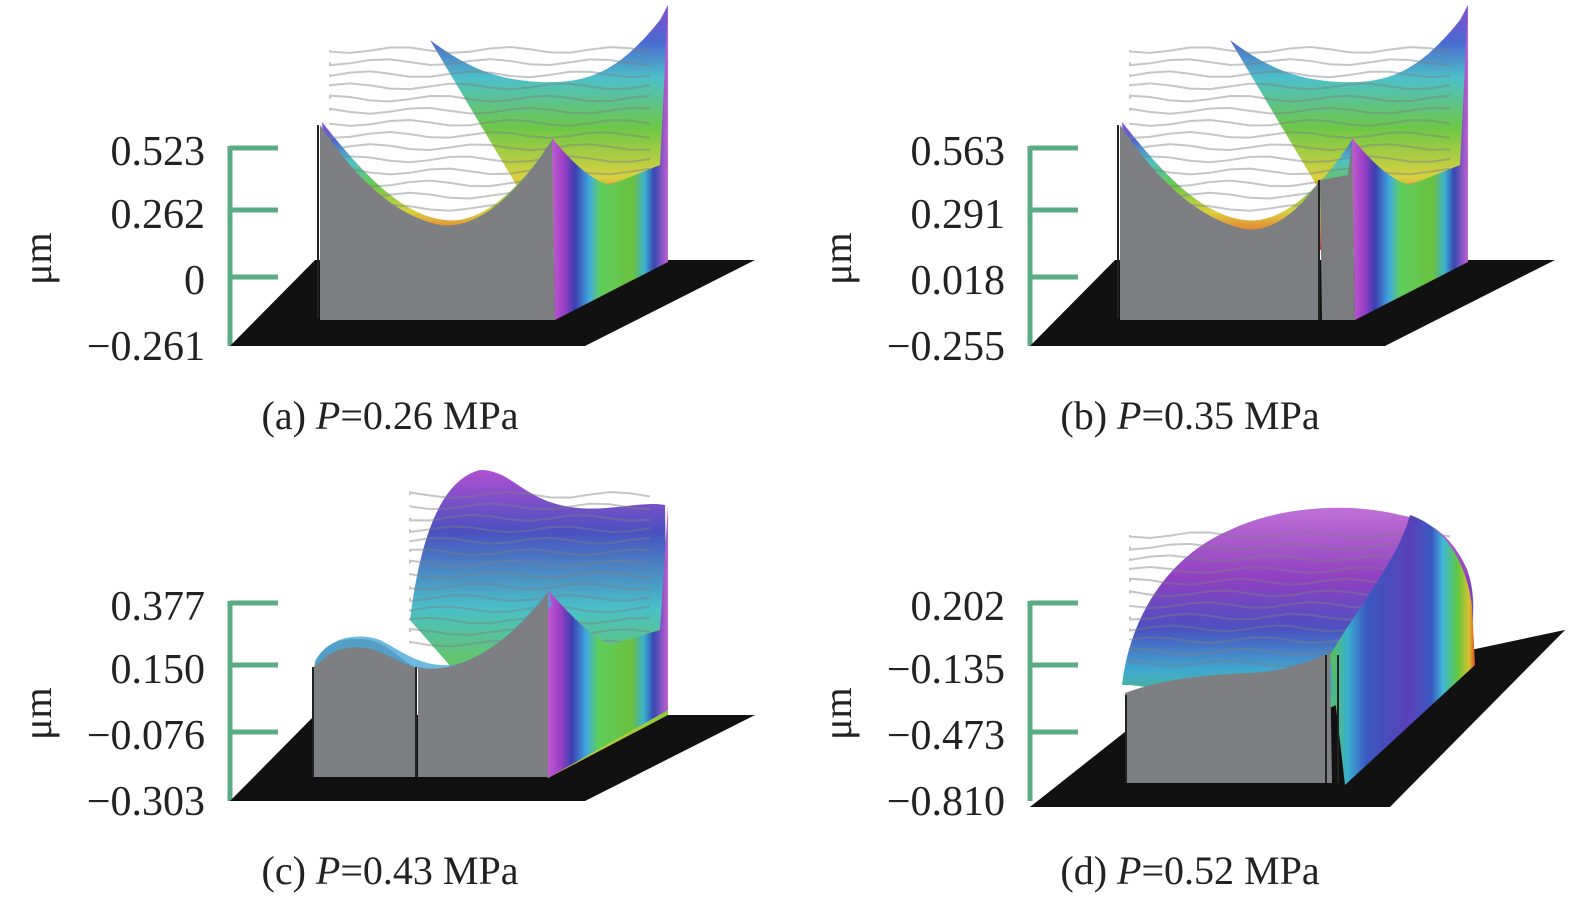  I want to click on surface-plot-c, so click(491, 635).